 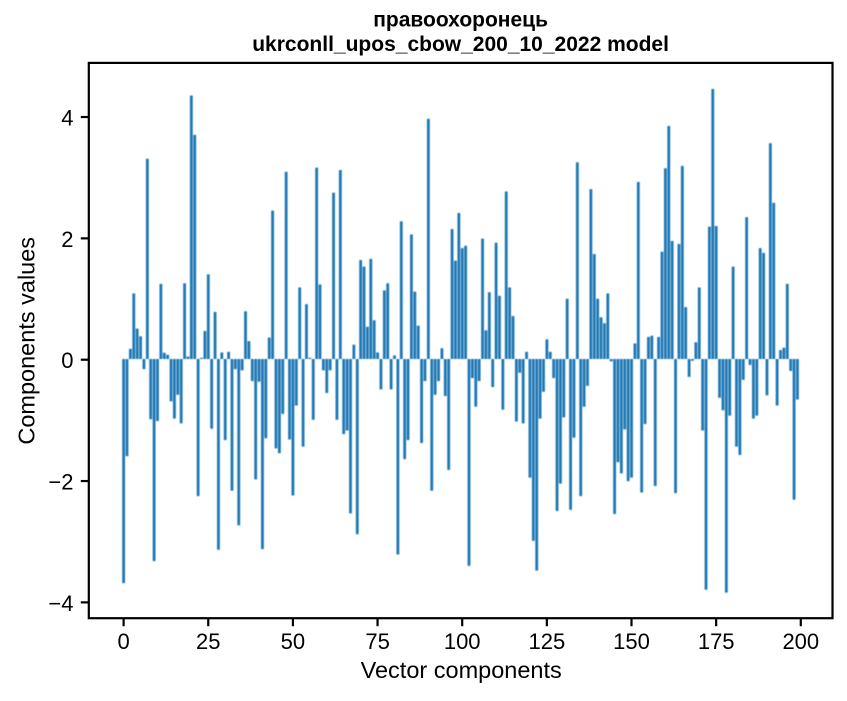 I want to click on svg-text: 50, so click(x=293, y=641).